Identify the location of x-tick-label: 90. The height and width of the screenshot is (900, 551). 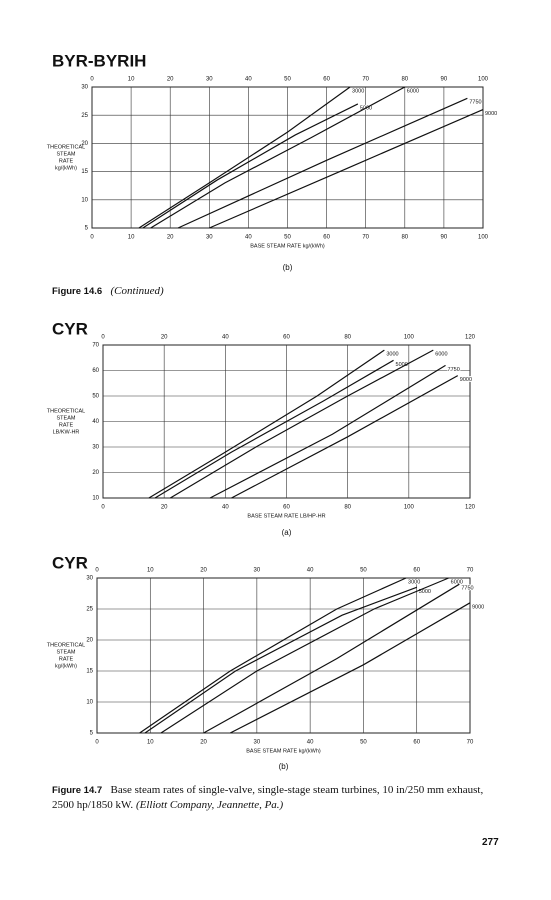
(444, 238).